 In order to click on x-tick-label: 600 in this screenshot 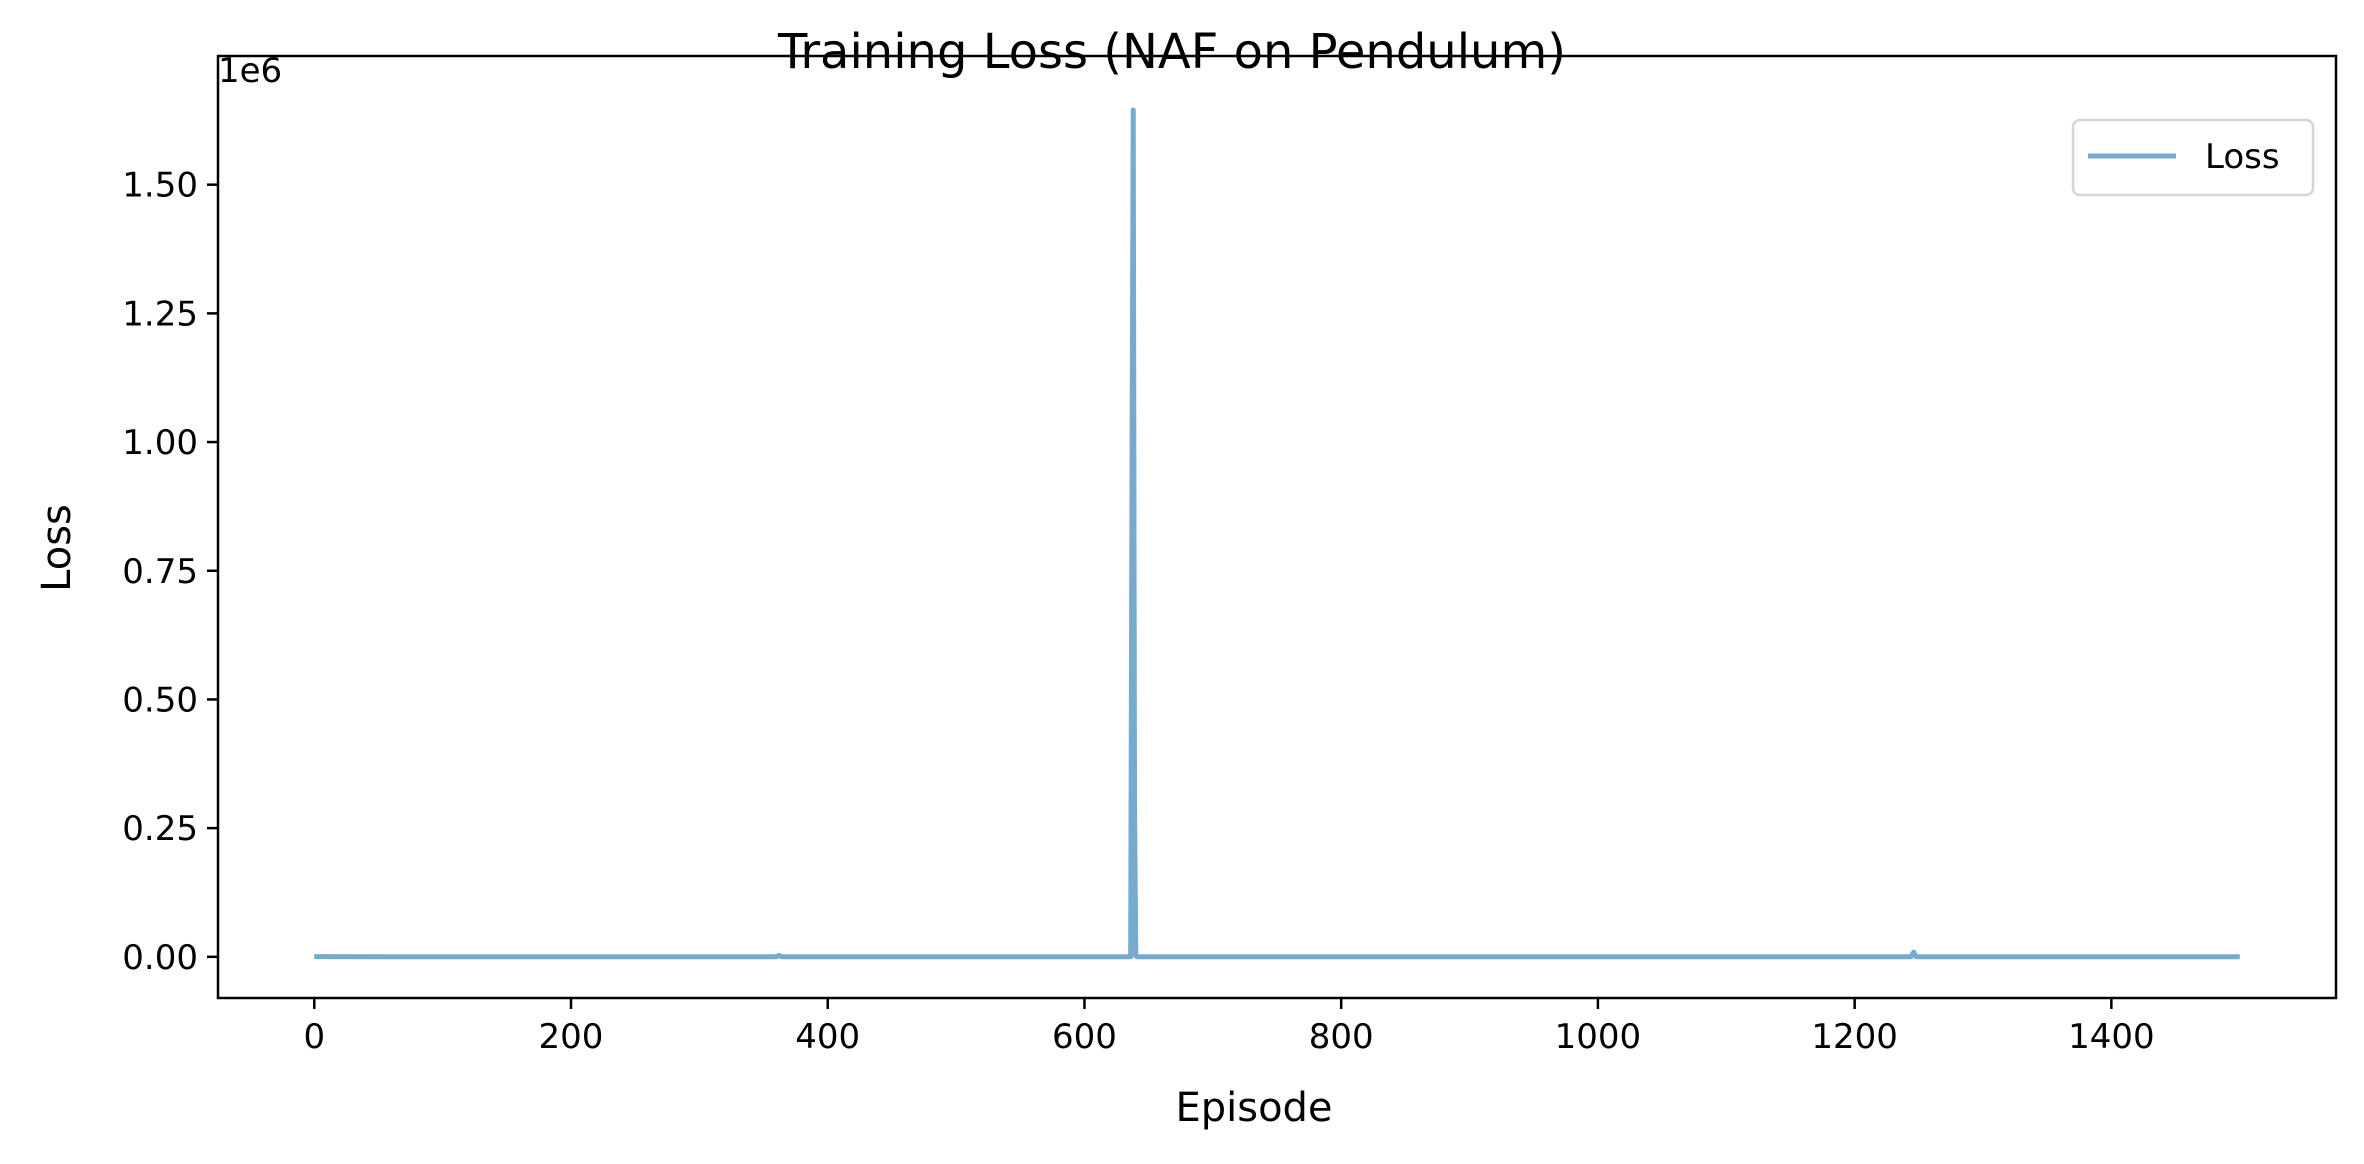, I will do `click(1084, 1037)`.